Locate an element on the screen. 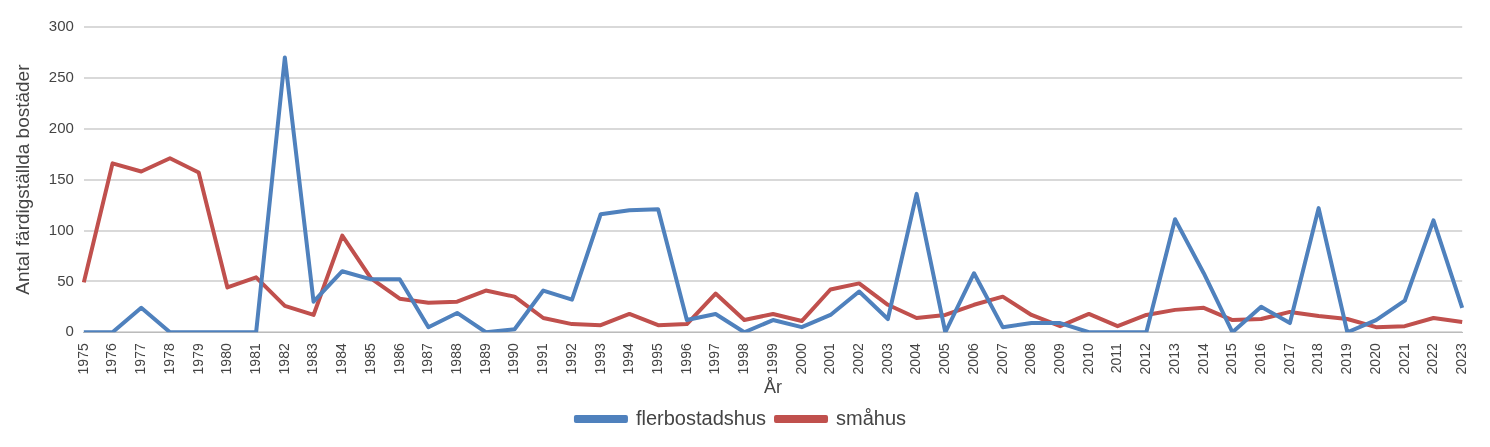  x-tick-label: 2019 is located at coordinates (1346, 359).